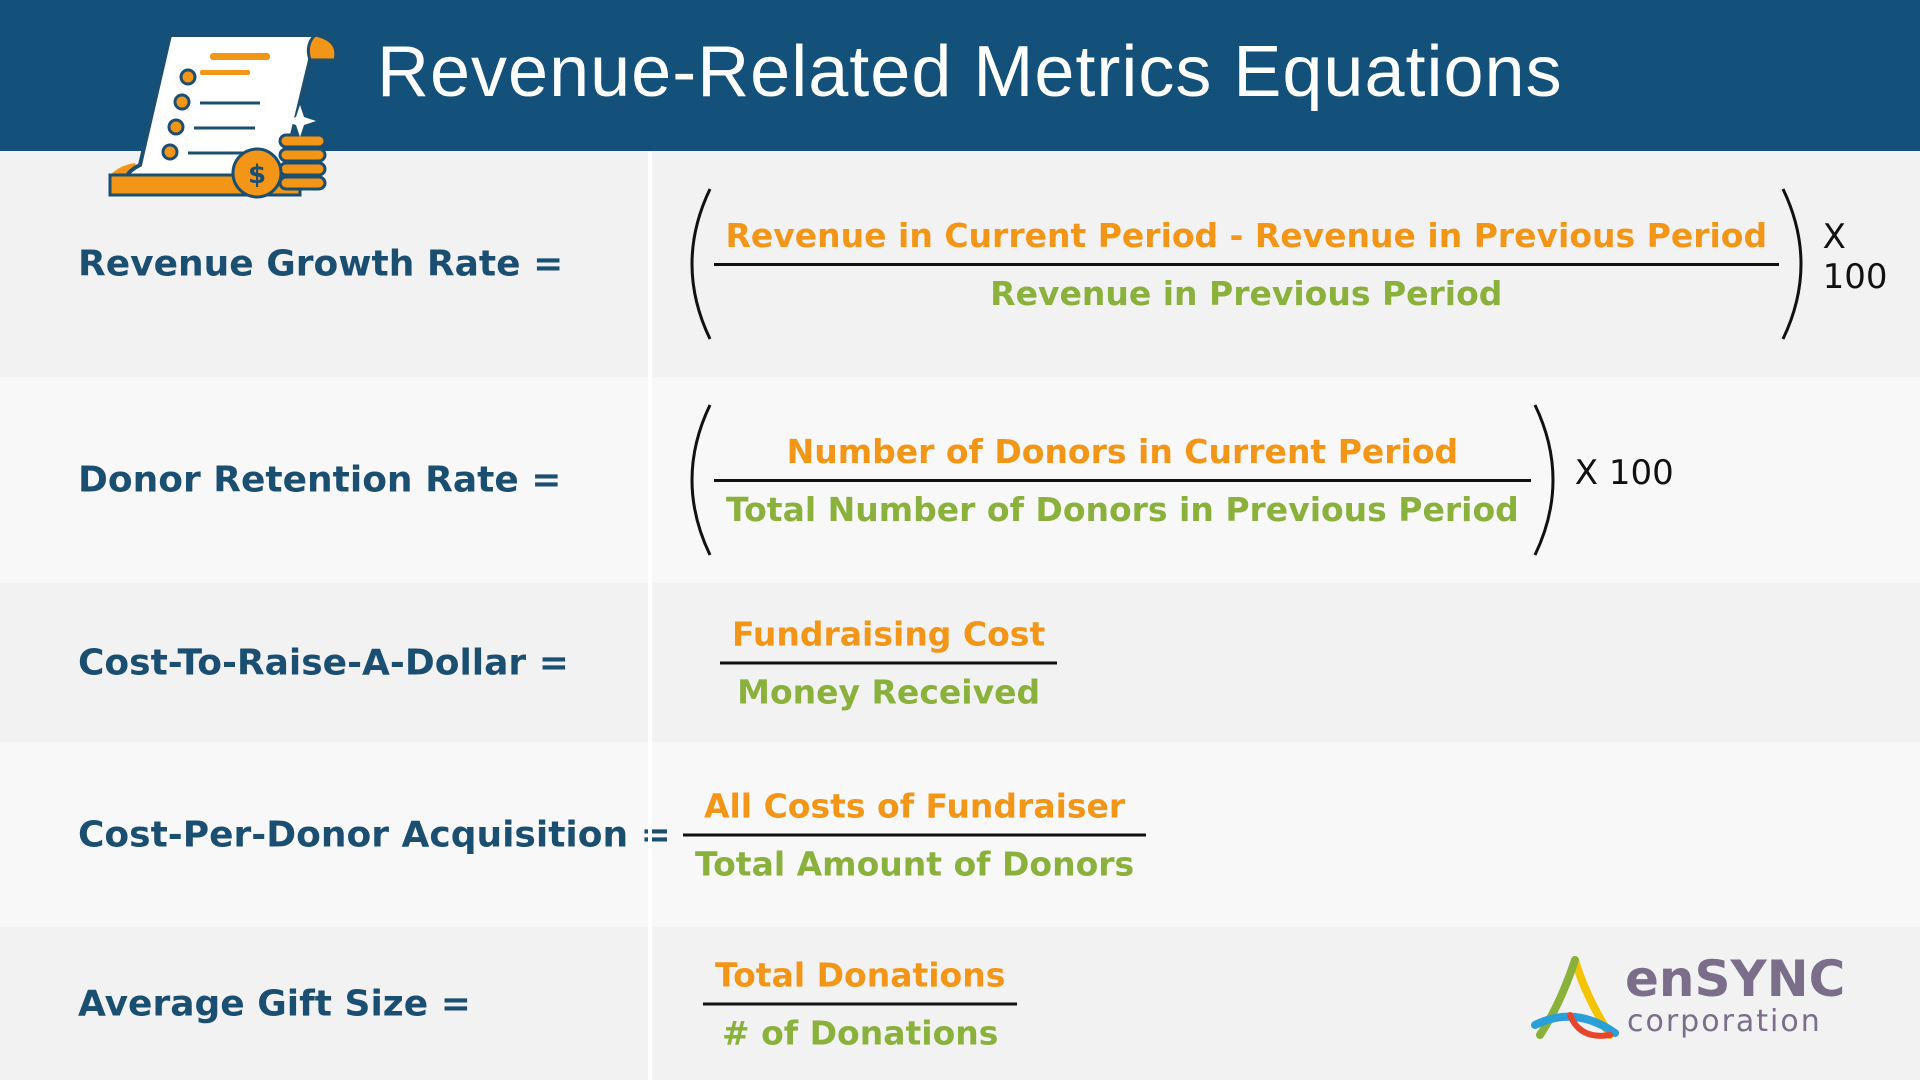 The image size is (1920, 1080). I want to click on logo-name: enSYNC, so click(1735, 979).